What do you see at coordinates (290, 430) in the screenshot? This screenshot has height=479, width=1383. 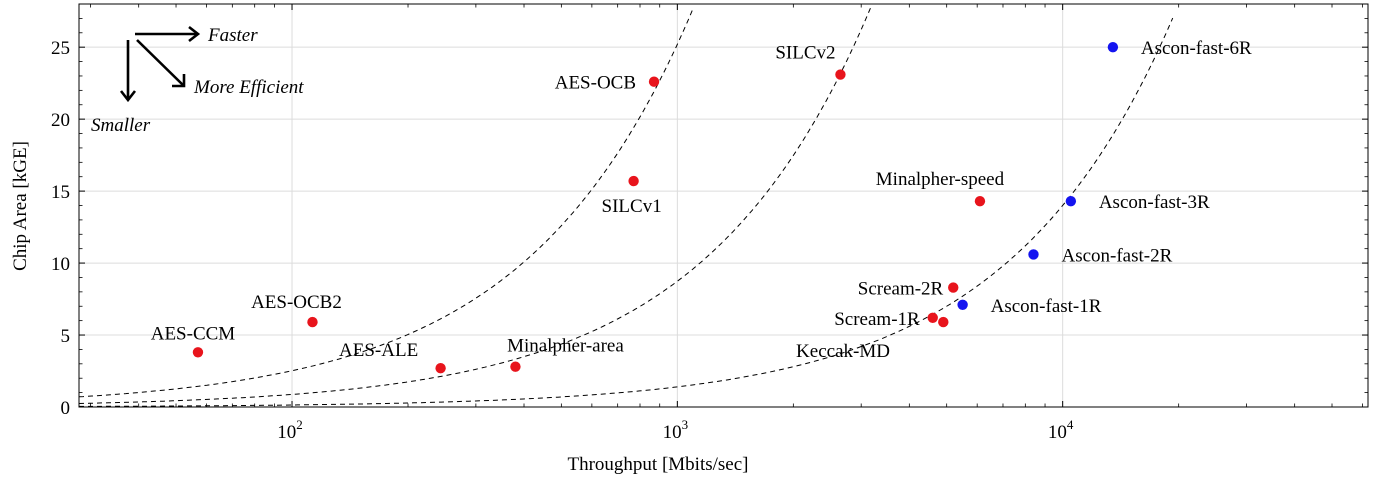 I see `x-tick-label: 10²` at bounding box center [290, 430].